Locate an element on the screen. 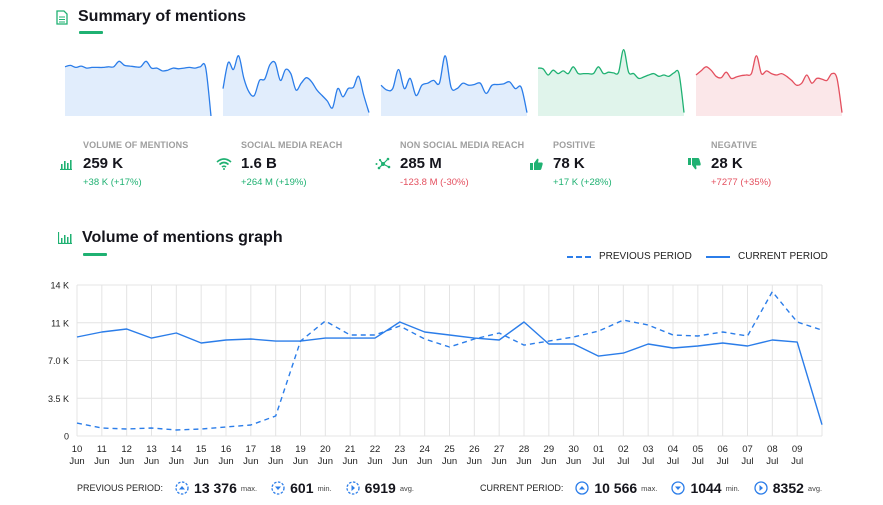  summary-title: Summary of mentions is located at coordinates (162, 16).